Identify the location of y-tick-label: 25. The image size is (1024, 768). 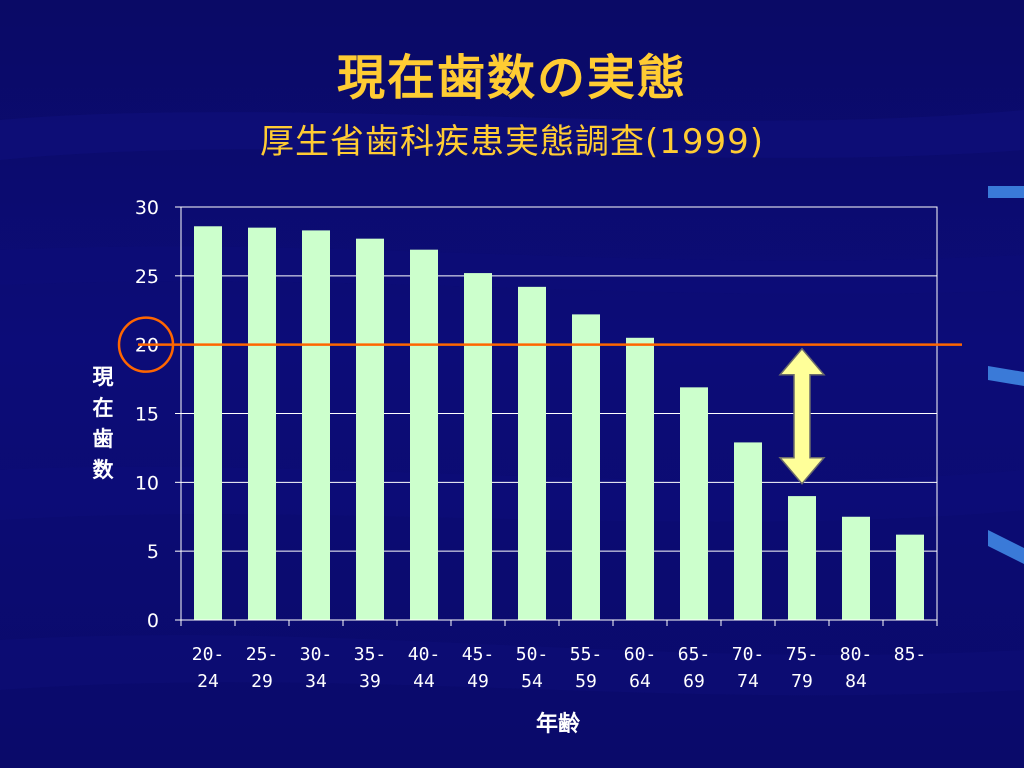
(147, 277).